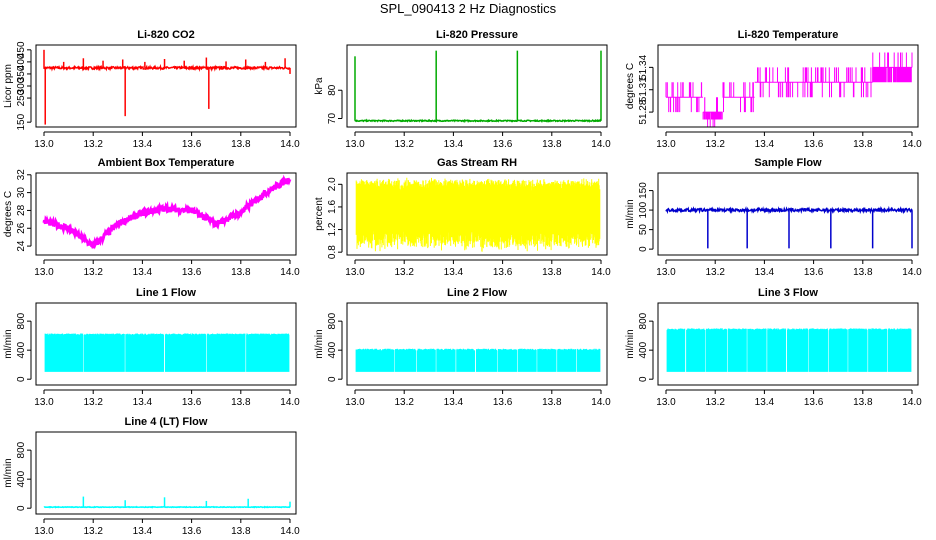 This screenshot has width=936, height=540. I want to click on panel-title: Line 4 (LT) Flow, so click(166, 422).